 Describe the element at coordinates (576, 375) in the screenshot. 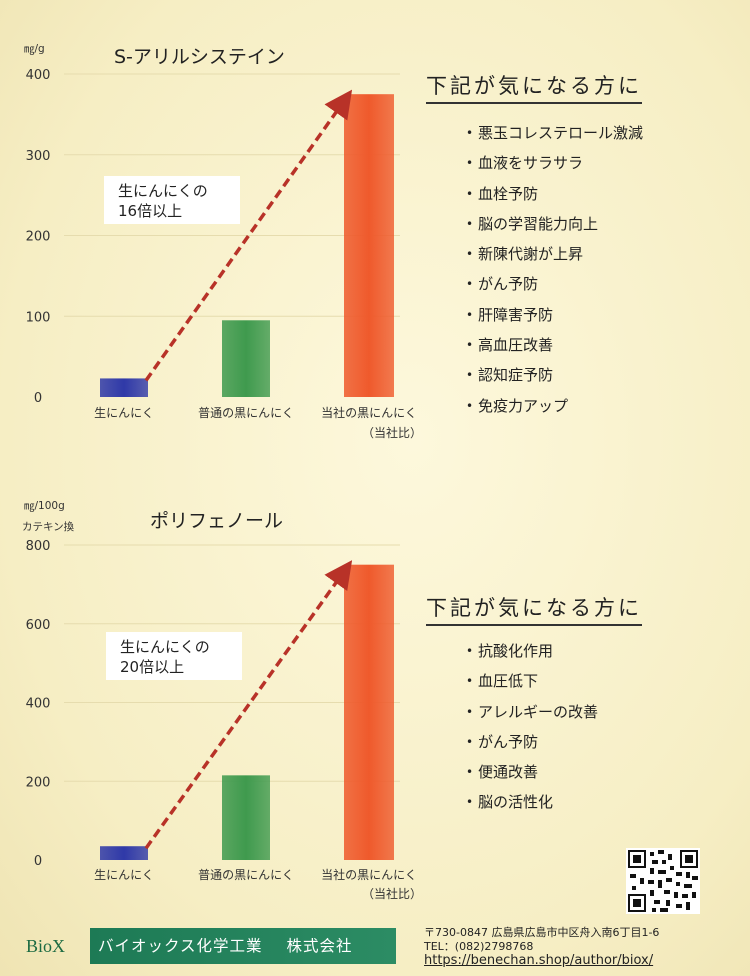

I see `list-item: 認知症予防` at that location.